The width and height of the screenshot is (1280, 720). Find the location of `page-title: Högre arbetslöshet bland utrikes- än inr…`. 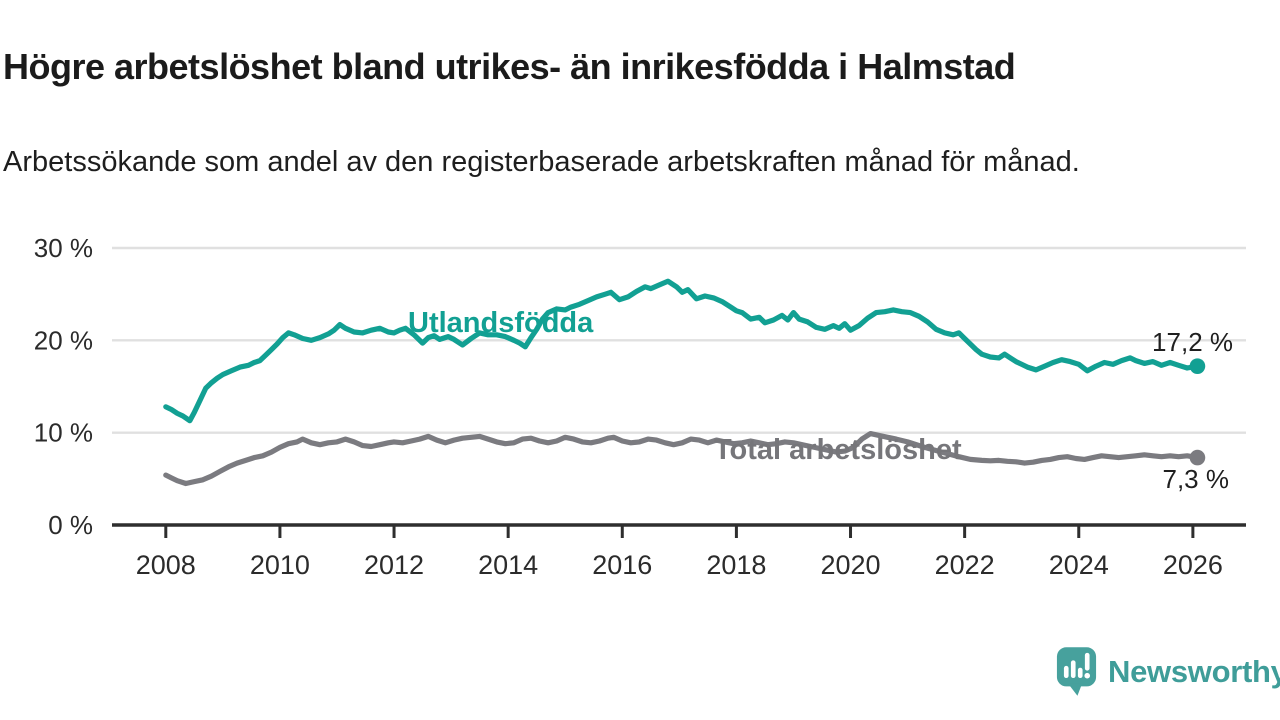

page-title: Högre arbetslöshet bland utrikes- än inr… is located at coordinates (509, 67).